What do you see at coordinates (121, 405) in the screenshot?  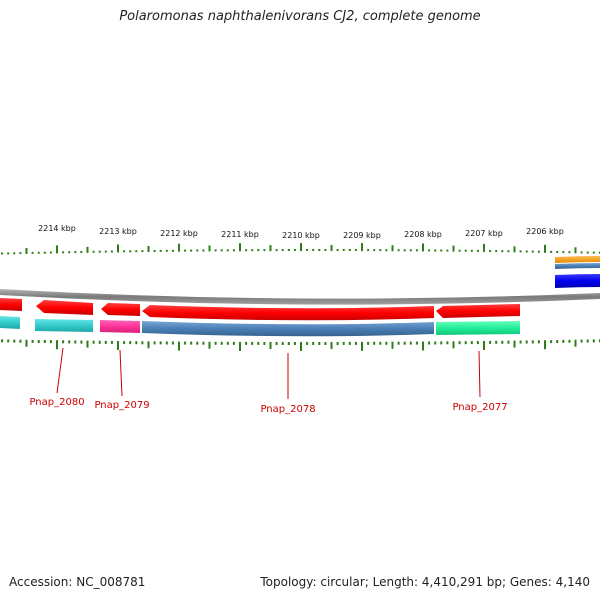 I see `gene-label-pnap-2079: Pnap_2079` at bounding box center [121, 405].